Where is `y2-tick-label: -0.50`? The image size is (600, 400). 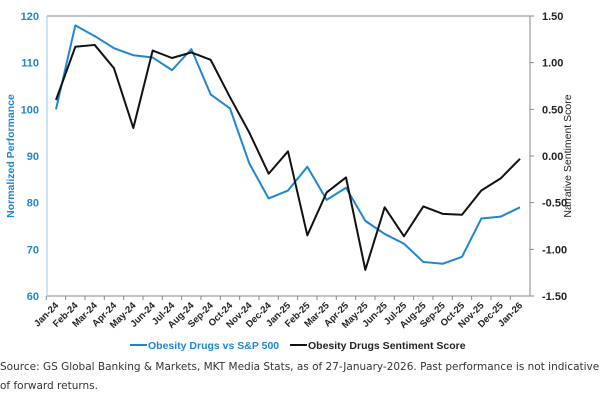 y2-tick-label: -0.50 is located at coordinates (554, 204).